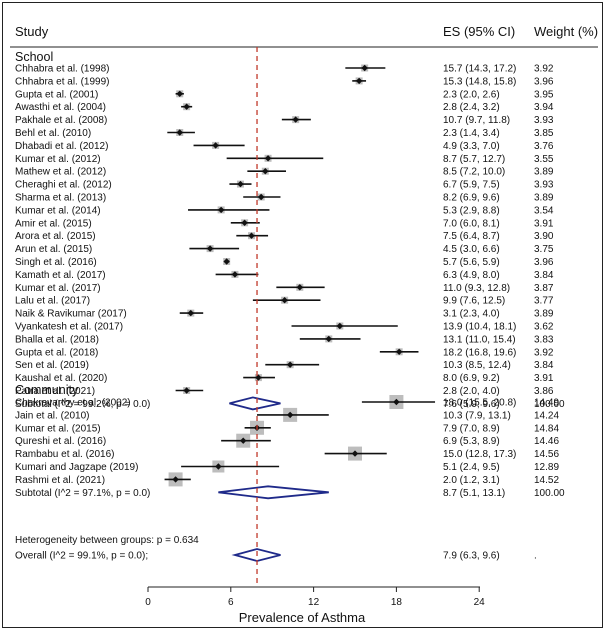  Describe the element at coordinates (82, 493) in the screenshot. I see `community-subtotal-label: Subtotal (I^2 = 97.1%, p = 0.0)` at that location.